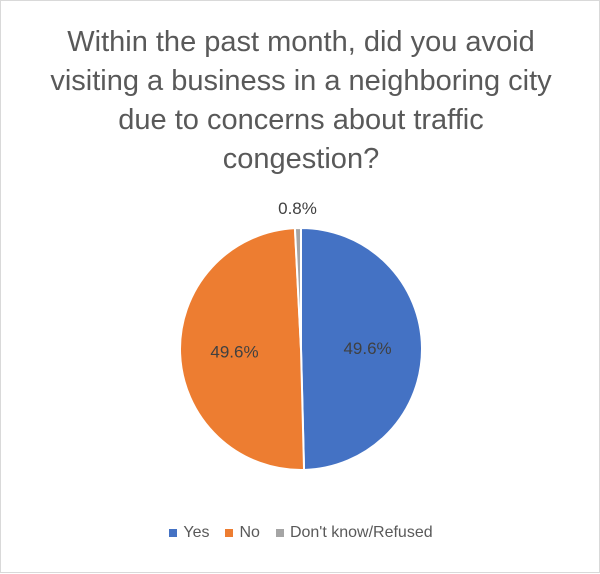 Image resolution: width=600 pixels, height=574 pixels. I want to click on legend-label-dont-know-refused: Don't know/Refused, so click(361, 532).